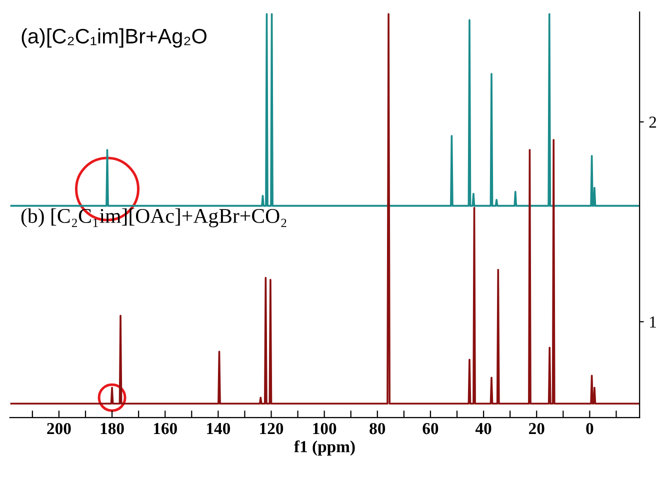 The image size is (658, 480). Describe the element at coordinates (378, 428) in the screenshot. I see `x-tick-label: 80` at that location.